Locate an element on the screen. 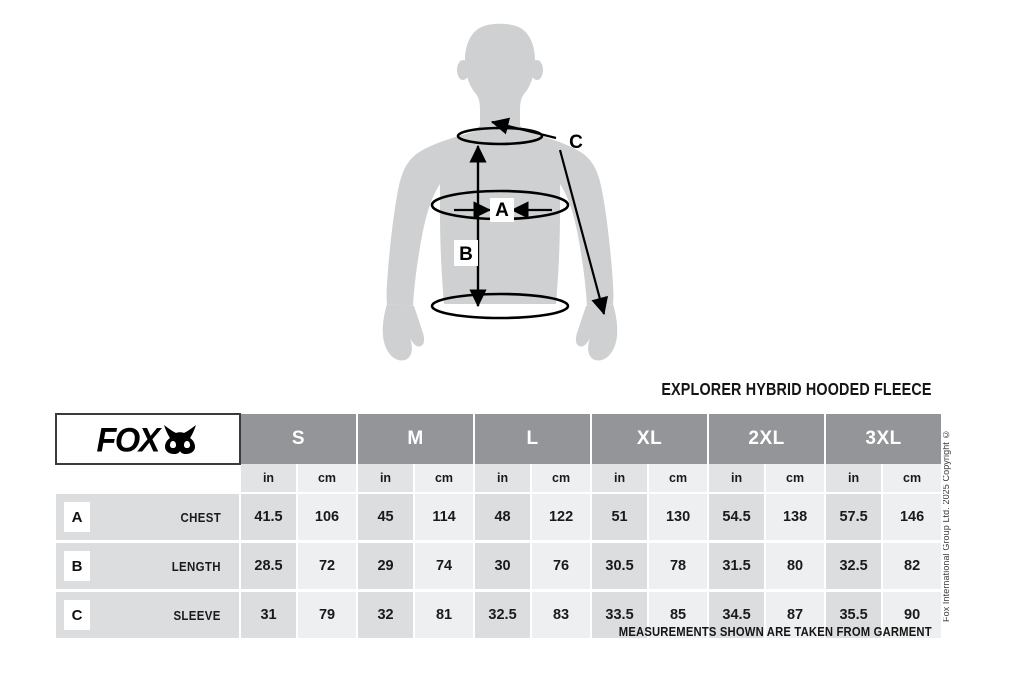 The image size is (1010, 684). row-letter-a-box: A is located at coordinates (77, 517).